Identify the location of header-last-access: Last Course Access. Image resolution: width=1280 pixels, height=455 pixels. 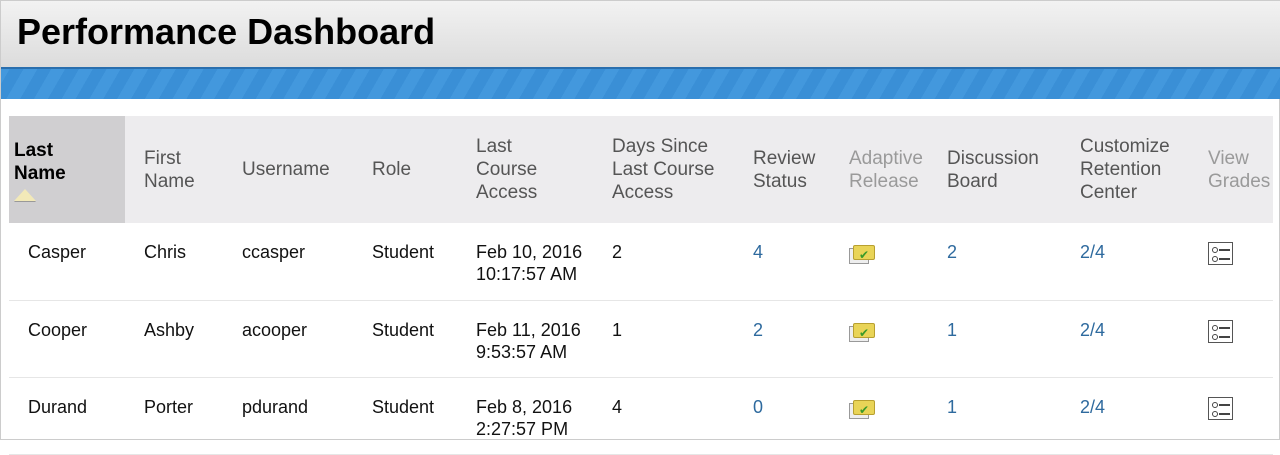
(525, 169).